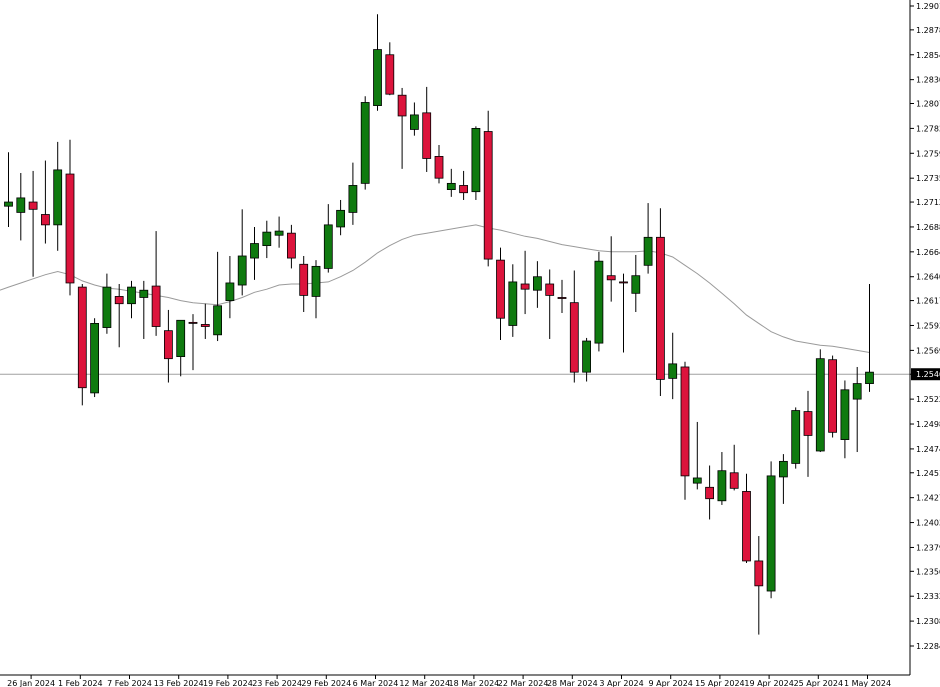 This screenshot has width=940, height=687. Describe the element at coordinates (768, 683) in the screenshot. I see `x-tick-label: 19 Apr 2024` at that location.